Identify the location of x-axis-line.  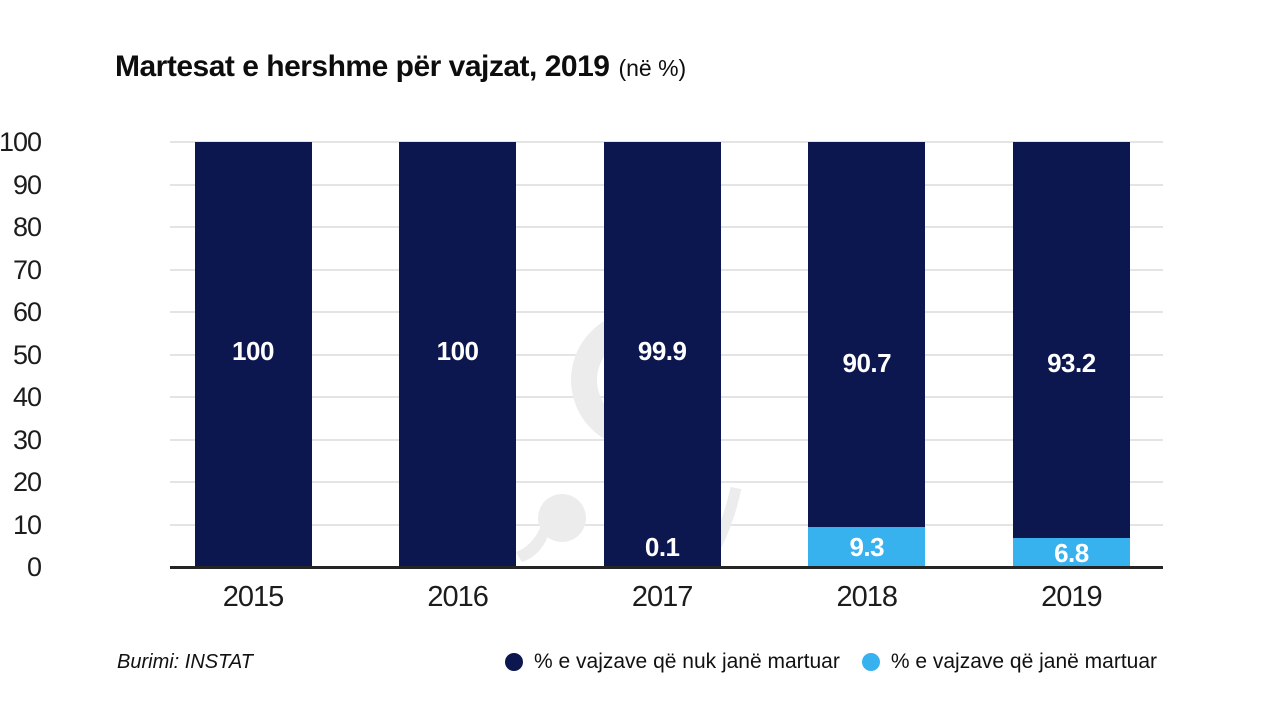
(666, 567).